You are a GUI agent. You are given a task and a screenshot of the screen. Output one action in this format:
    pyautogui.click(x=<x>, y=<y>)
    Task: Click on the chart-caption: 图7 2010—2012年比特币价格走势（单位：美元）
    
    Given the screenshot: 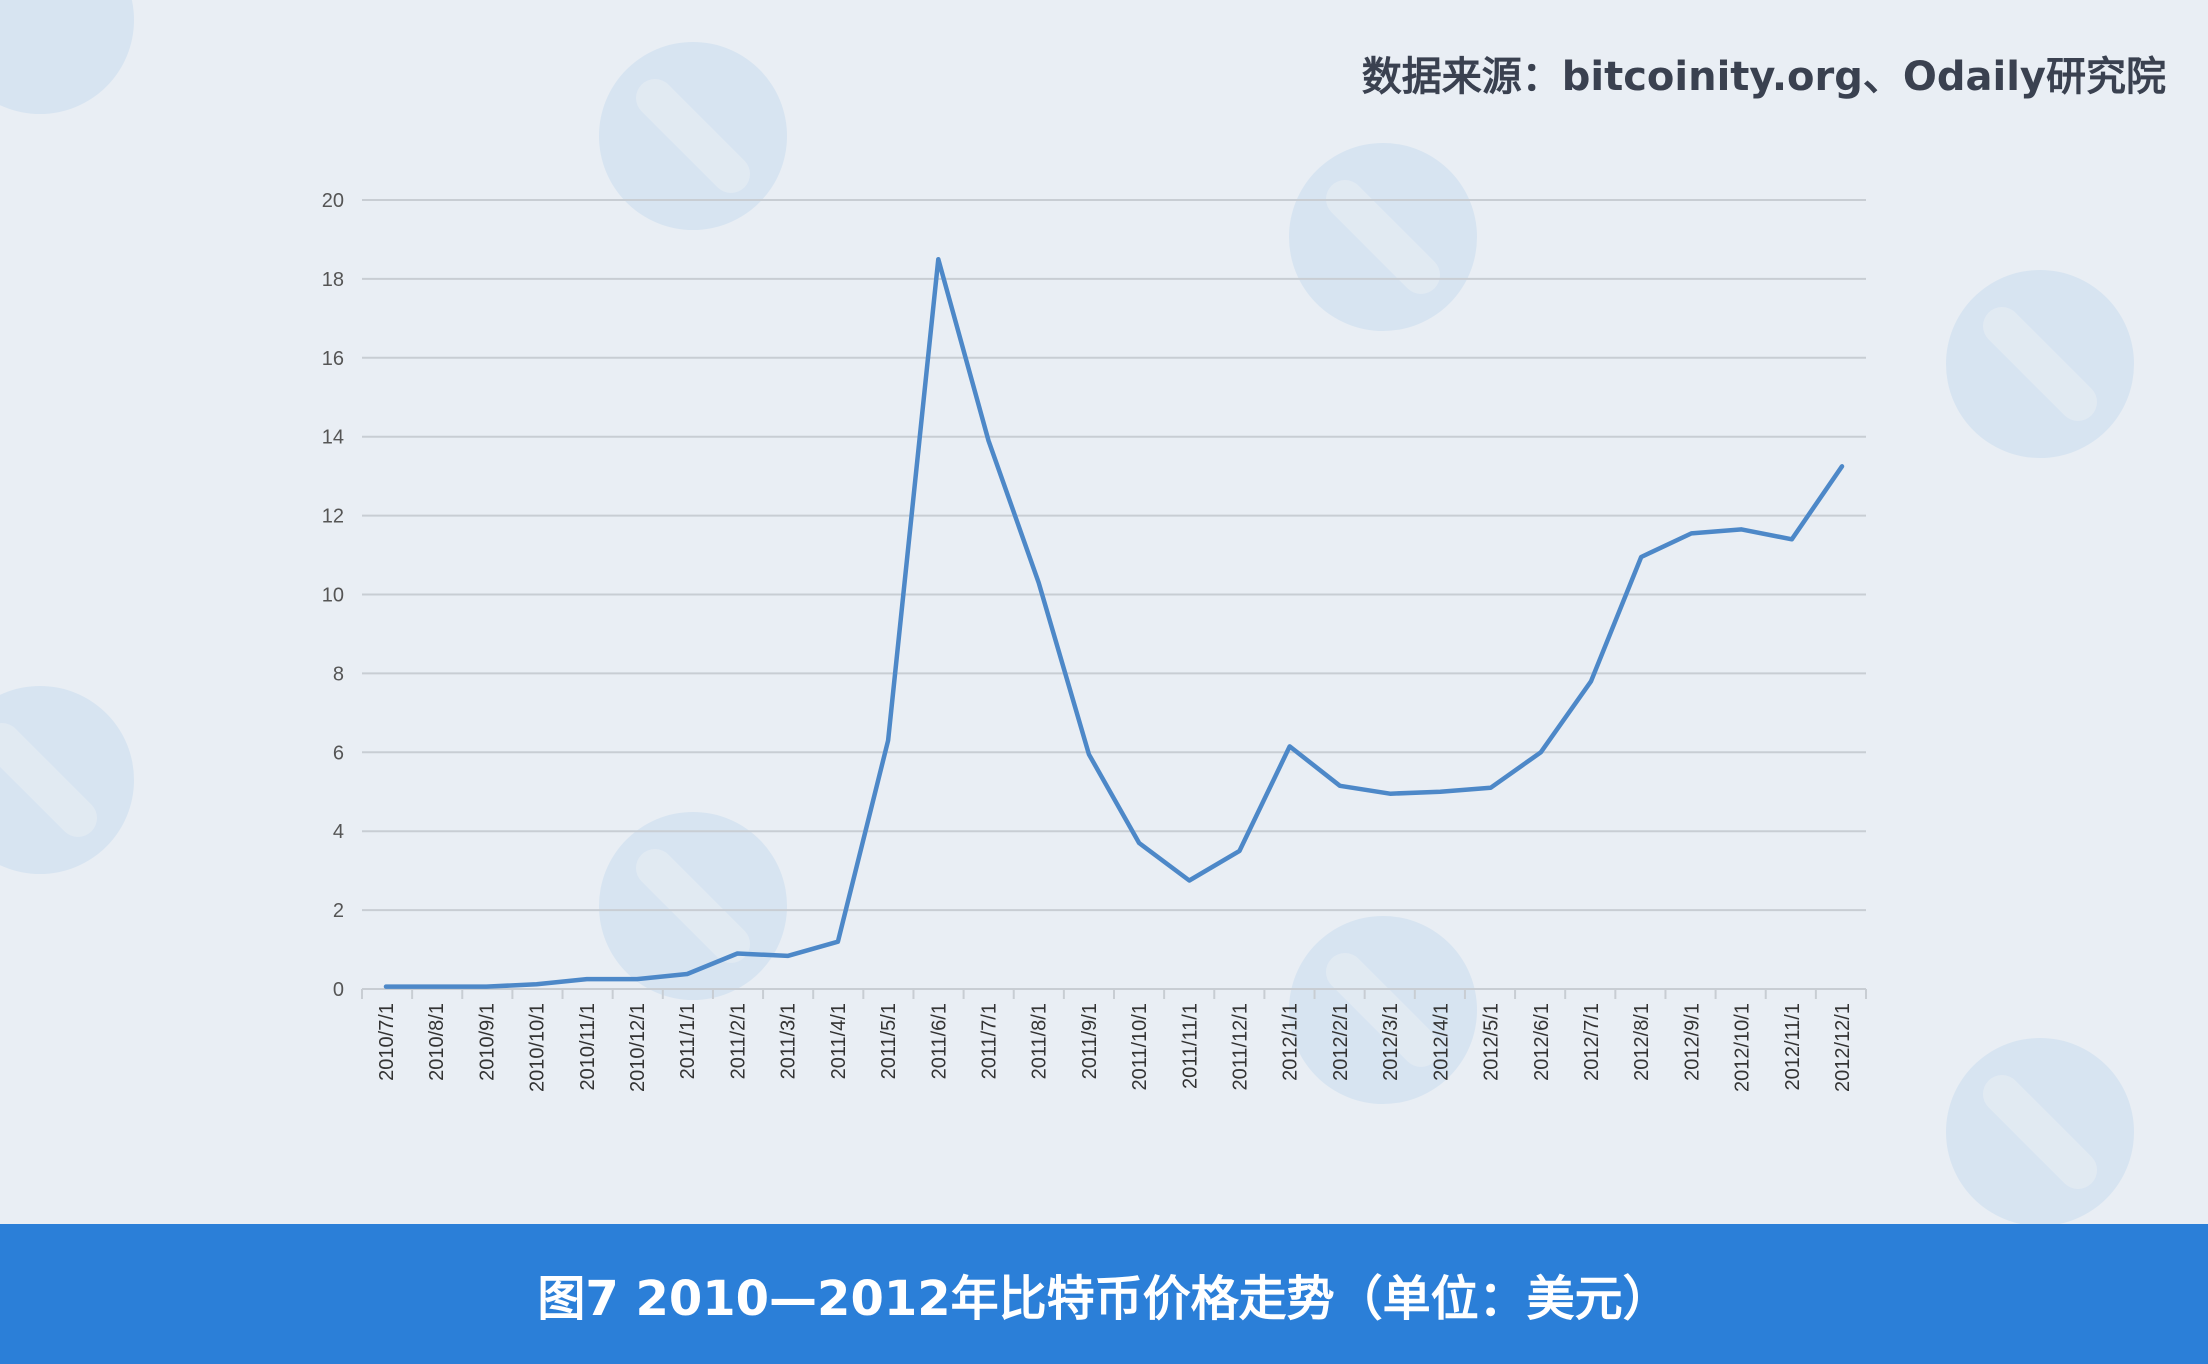 What is the action you would take?
    pyautogui.click(x=1104, y=1299)
    